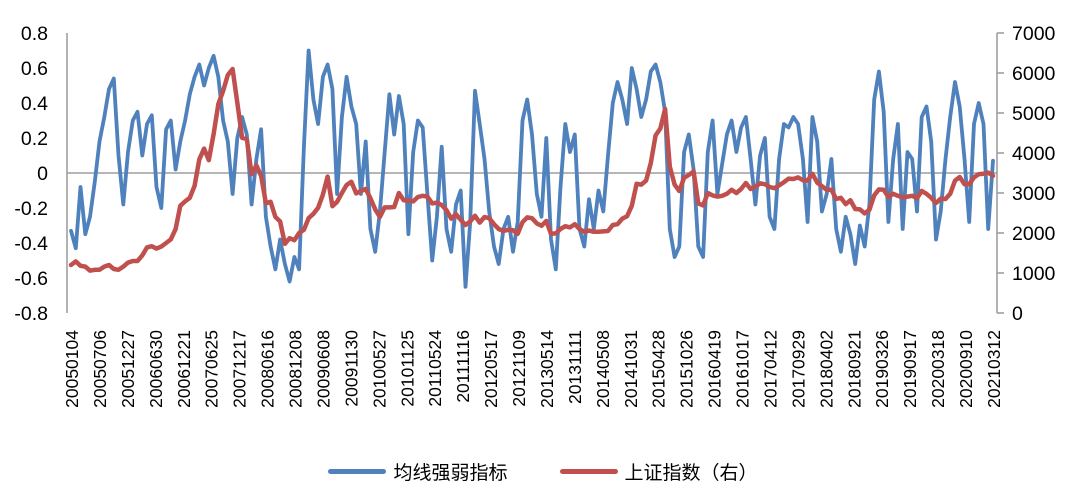 The width and height of the screenshot is (1086, 504). I want to click on x-axis-date-label: 20130514, so click(547, 369).